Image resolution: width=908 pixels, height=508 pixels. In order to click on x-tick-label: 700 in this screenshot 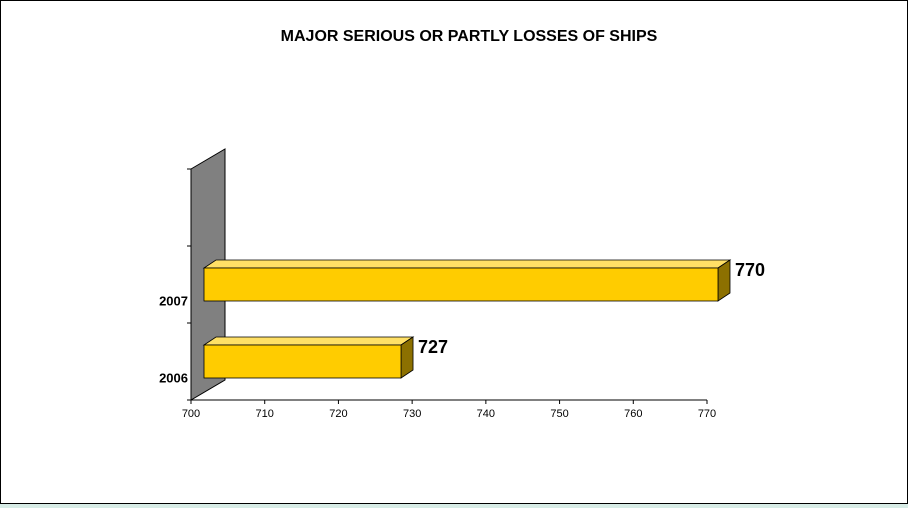, I will do `click(191, 414)`.